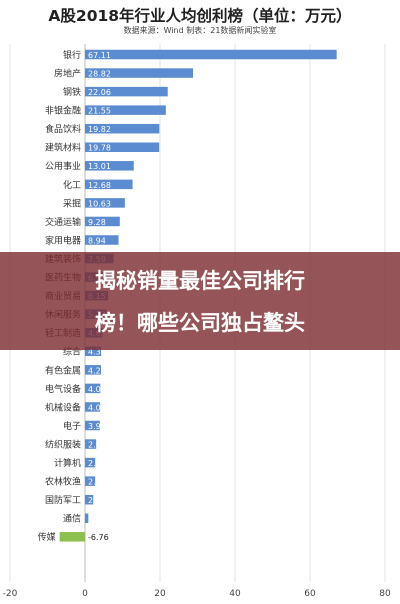 The width and height of the screenshot is (400, 604). I want to click on data-label: 2.73, so click(97, 463).